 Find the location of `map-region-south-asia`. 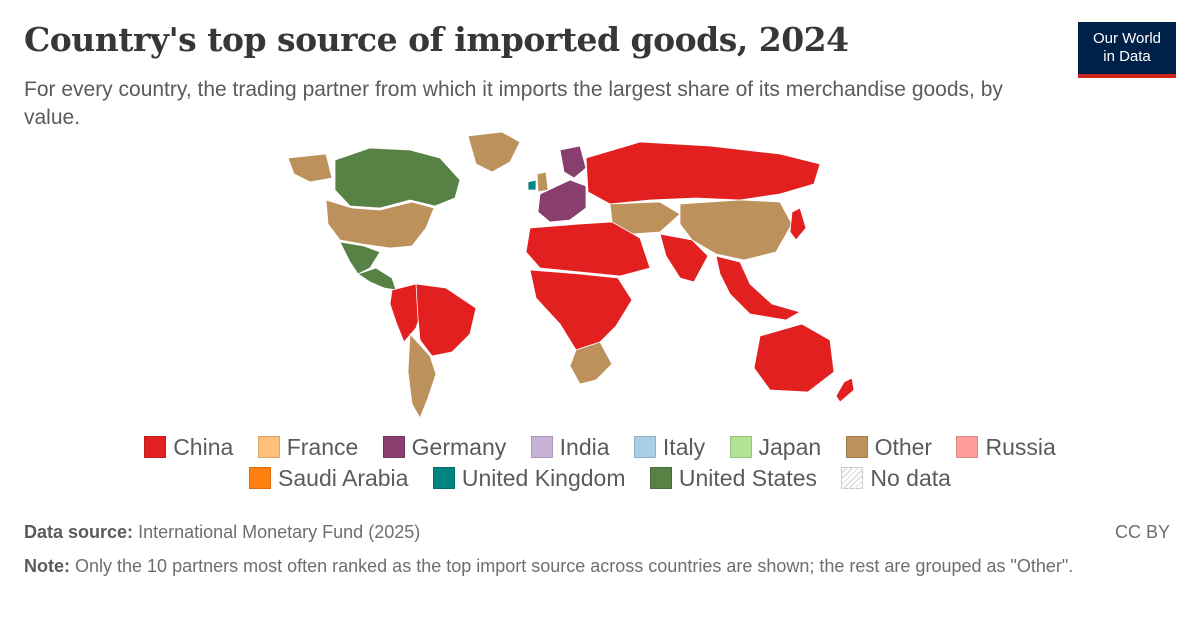

map-region-south-asia is located at coordinates (684, 258).